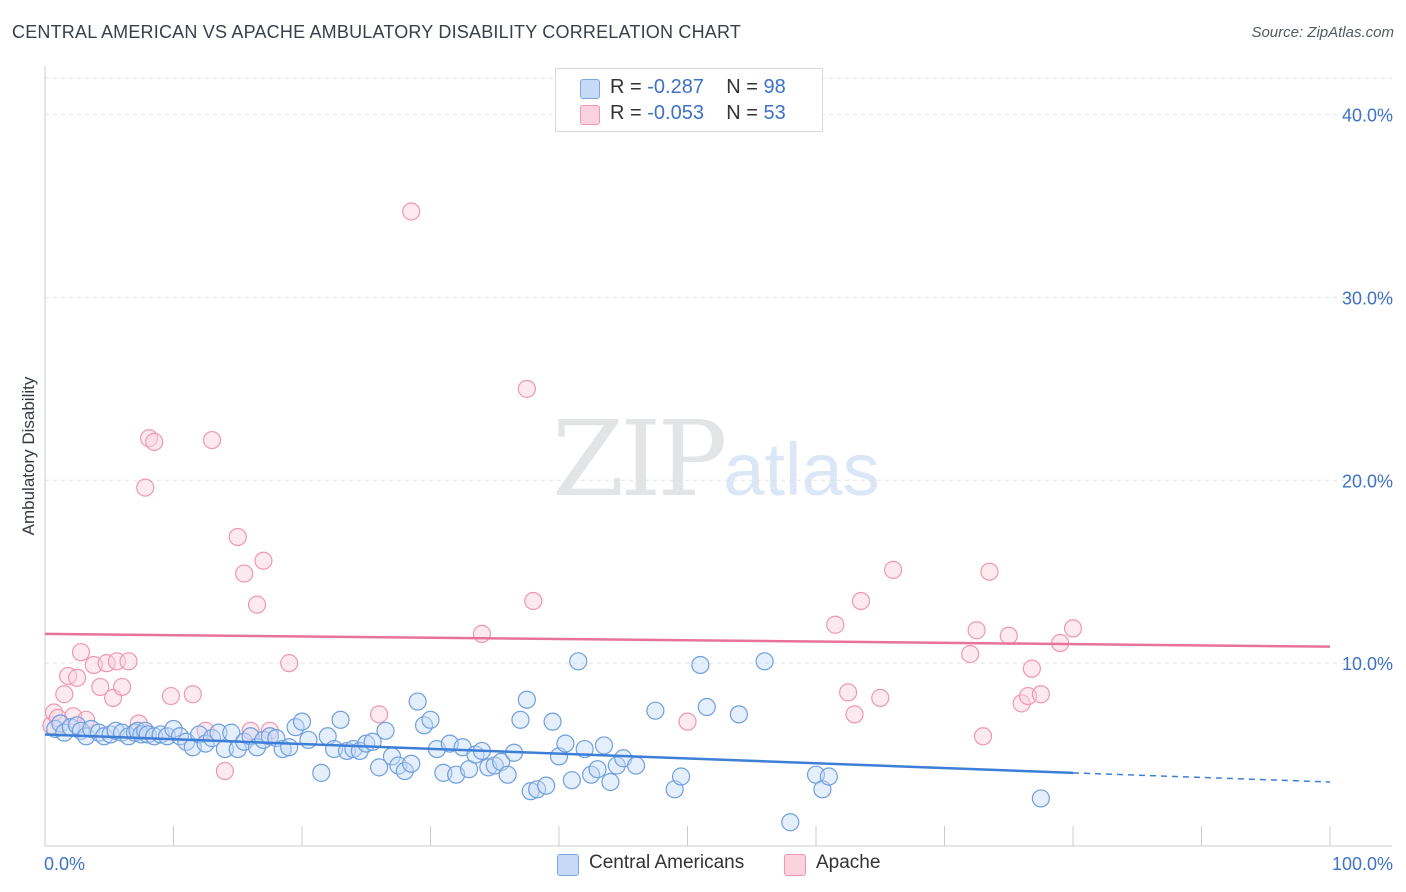 The image size is (1406, 892). I want to click on y-tick-label: 10.0%, so click(1367, 664).